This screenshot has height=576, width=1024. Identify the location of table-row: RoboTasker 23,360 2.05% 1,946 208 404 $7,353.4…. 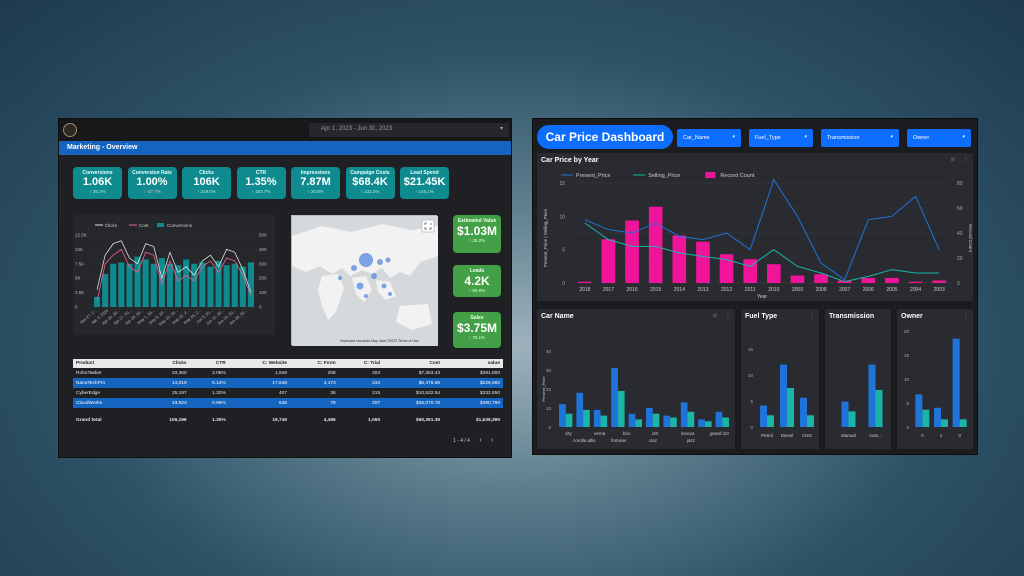
(288, 373).